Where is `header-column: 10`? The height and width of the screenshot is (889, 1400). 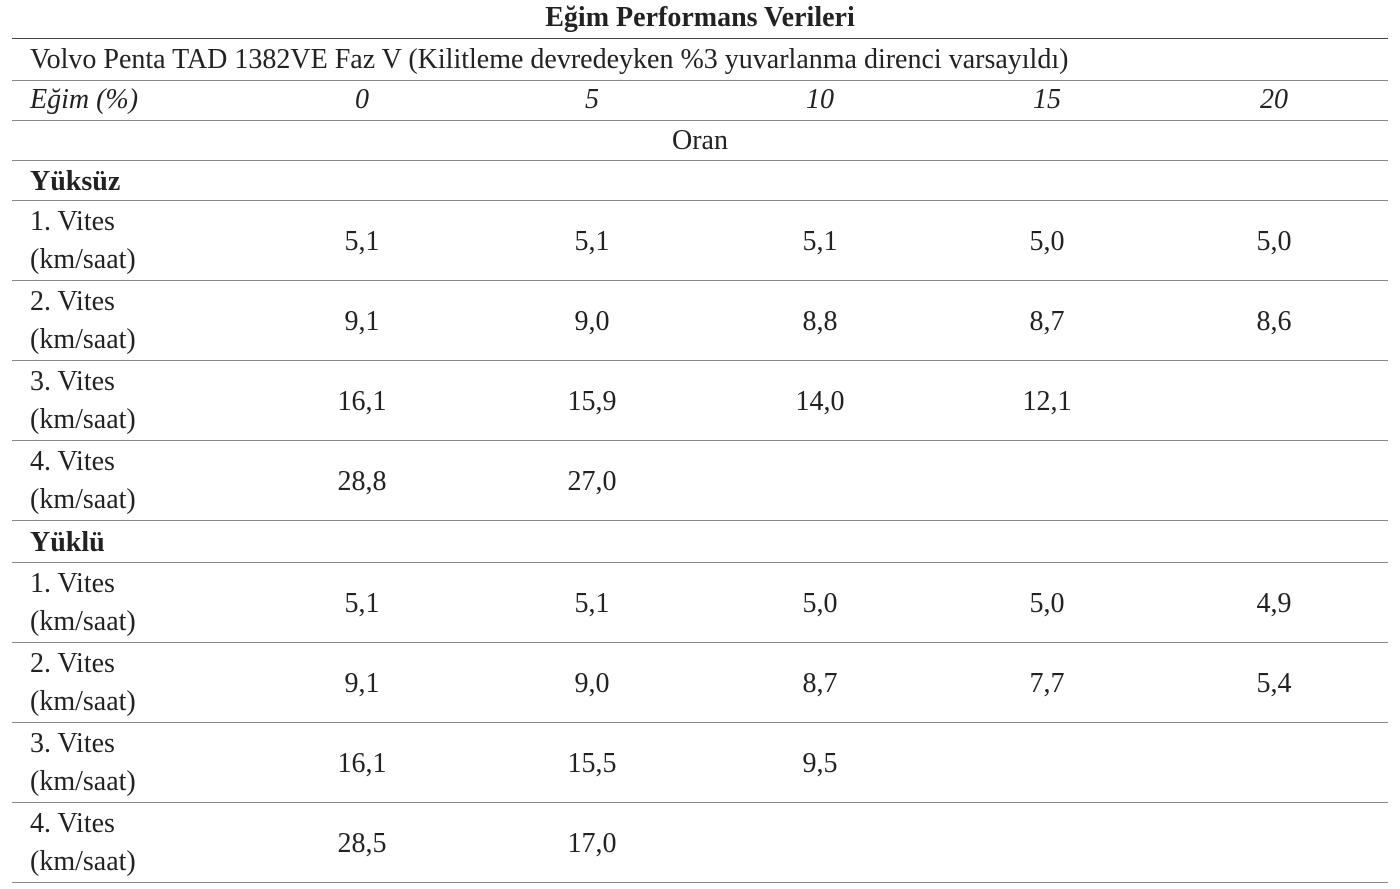
header-column: 10 is located at coordinates (820, 99).